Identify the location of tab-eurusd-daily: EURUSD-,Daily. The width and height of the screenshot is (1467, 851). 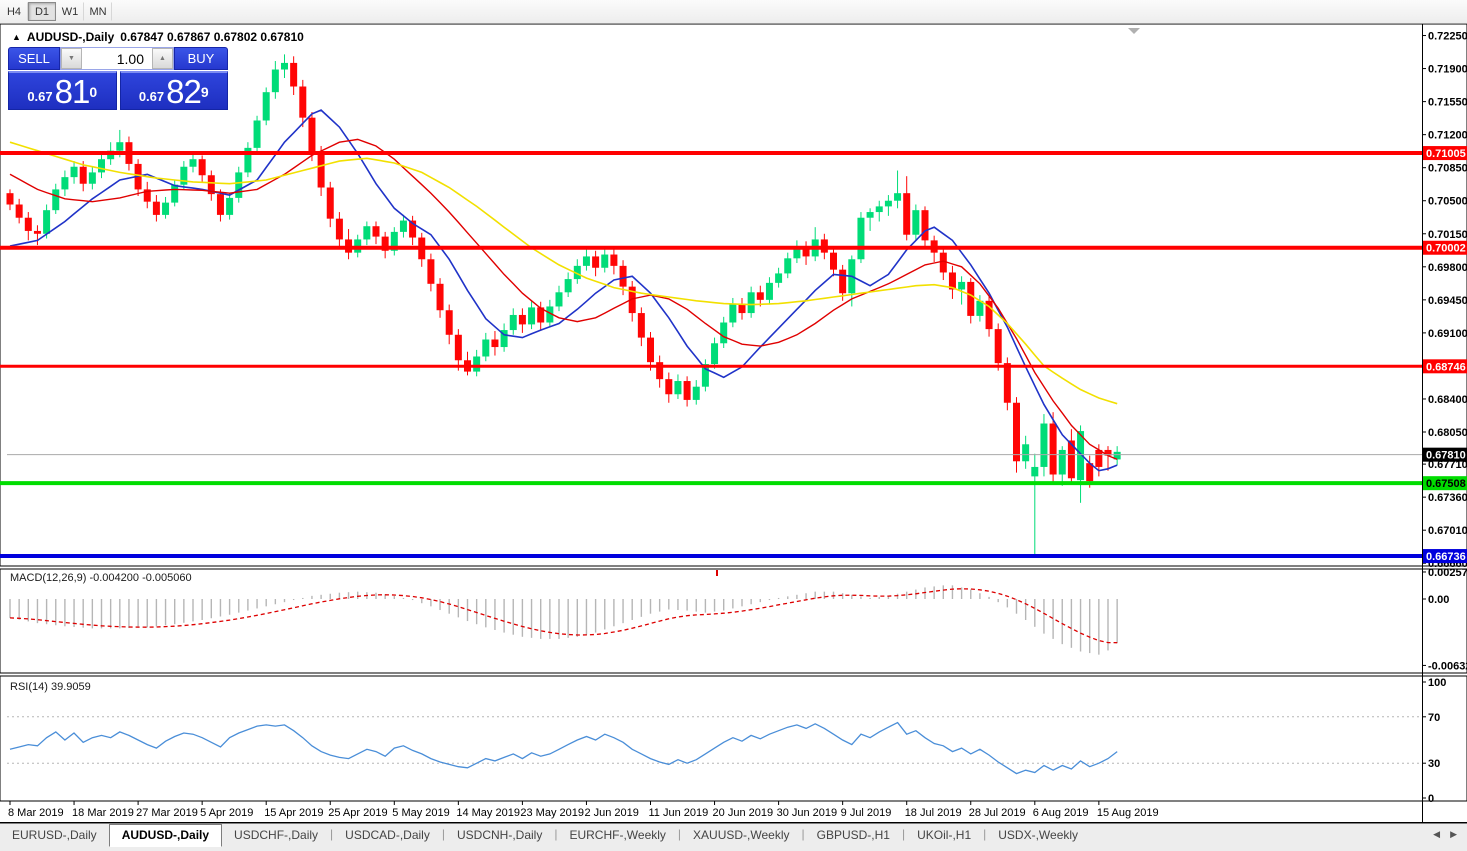
(54, 835).